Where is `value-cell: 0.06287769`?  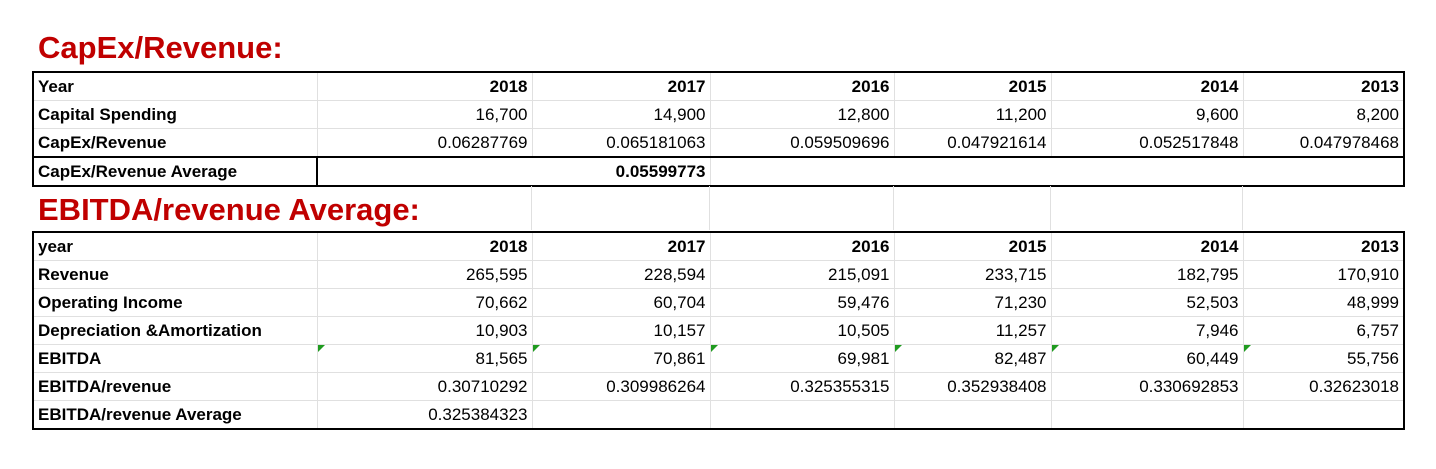
value-cell: 0.06287769 is located at coordinates (425, 143).